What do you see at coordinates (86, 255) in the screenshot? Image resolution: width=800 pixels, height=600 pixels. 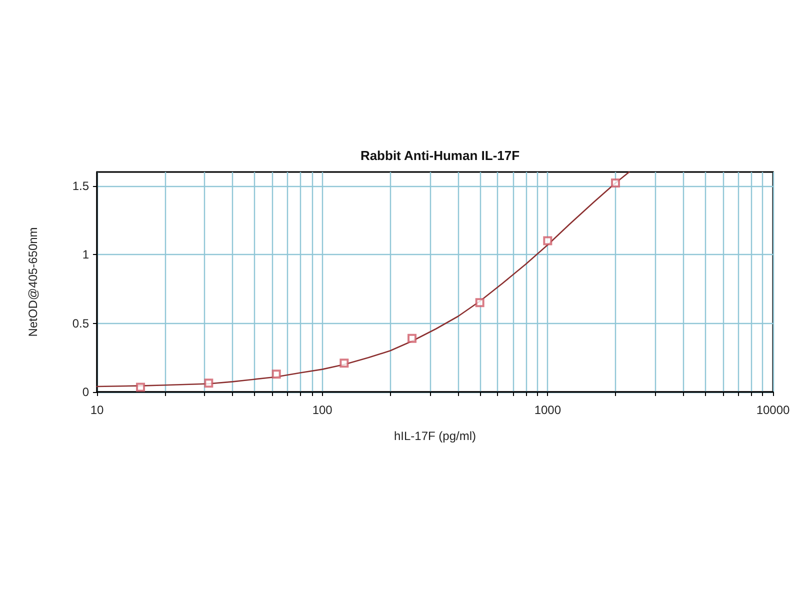 I see `y-tick-label: 1` at bounding box center [86, 255].